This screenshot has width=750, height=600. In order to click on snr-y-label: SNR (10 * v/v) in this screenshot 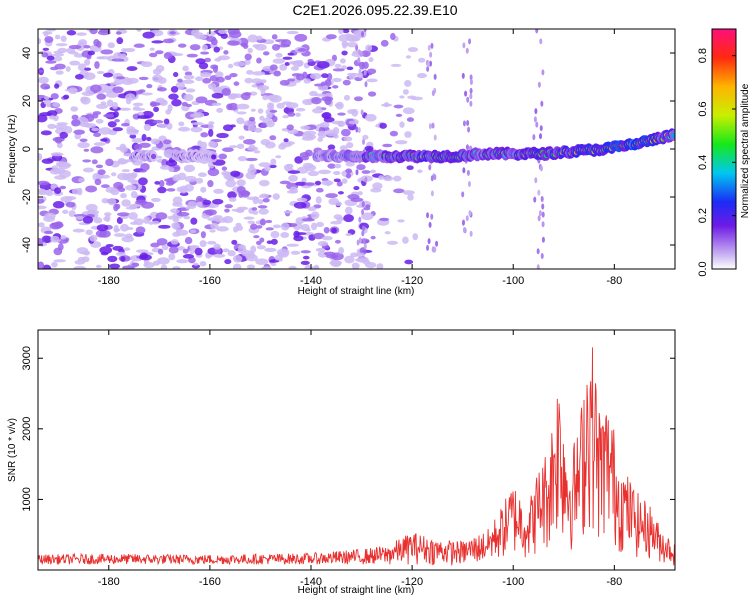, I will do `click(12, 450)`.